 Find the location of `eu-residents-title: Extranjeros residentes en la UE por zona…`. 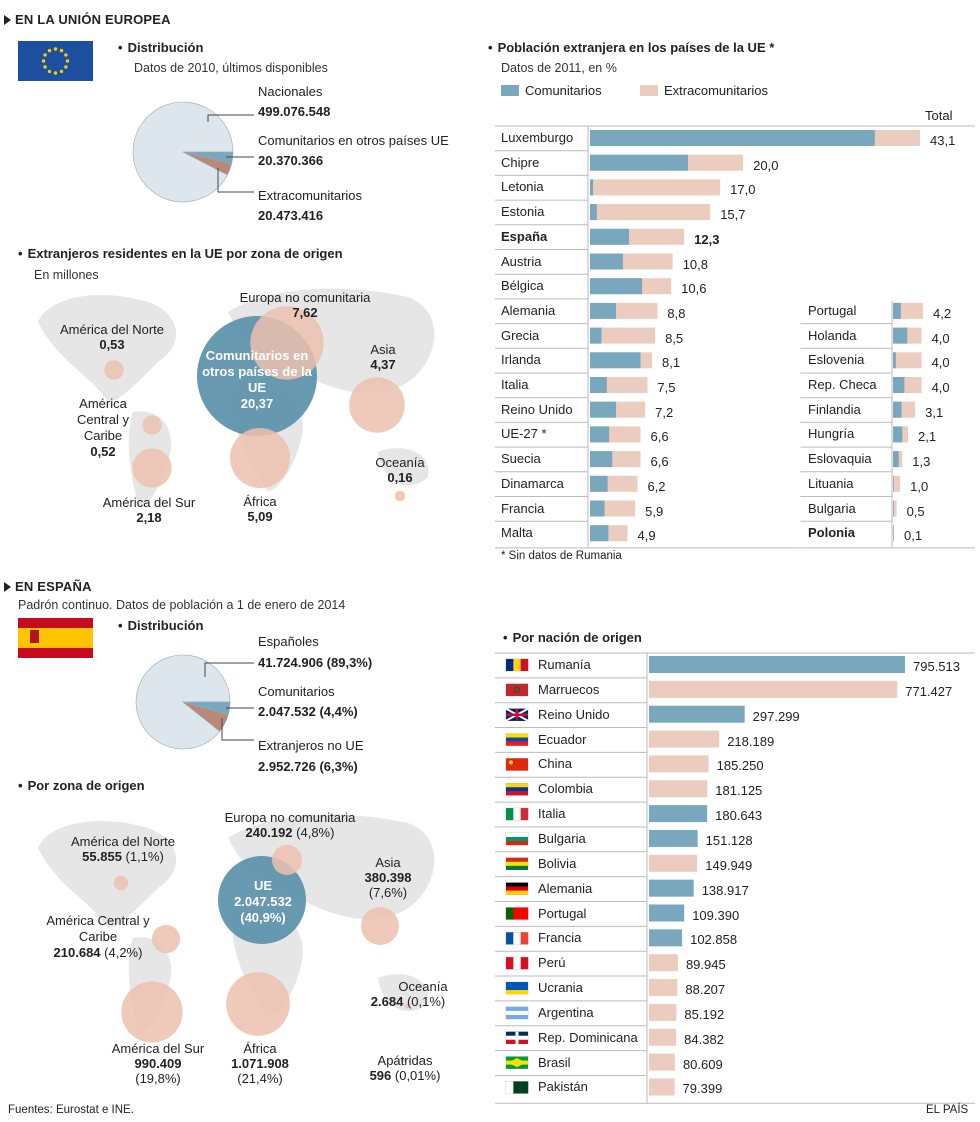

eu-residents-title: Extranjeros residentes en la UE por zona… is located at coordinates (180, 253).